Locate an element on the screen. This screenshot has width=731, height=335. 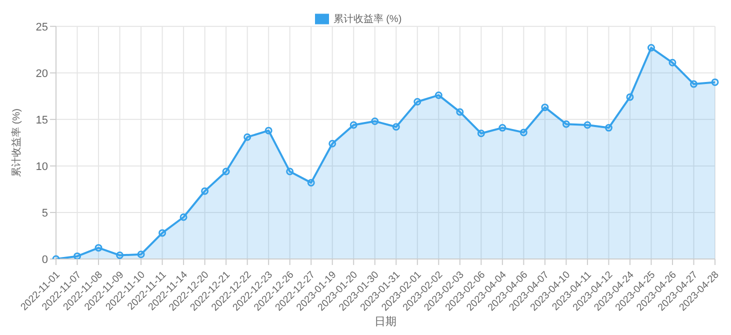
y-tick-label: 0 is located at coordinates (45, 260).